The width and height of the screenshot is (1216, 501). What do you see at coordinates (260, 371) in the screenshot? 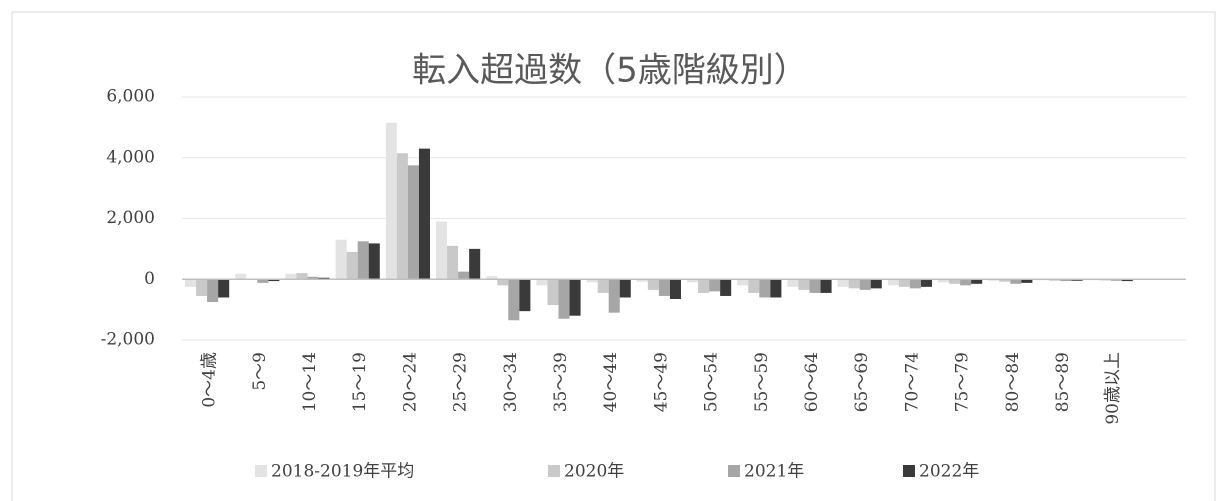
I see `x-tick-label: 5〜9` at bounding box center [260, 371].